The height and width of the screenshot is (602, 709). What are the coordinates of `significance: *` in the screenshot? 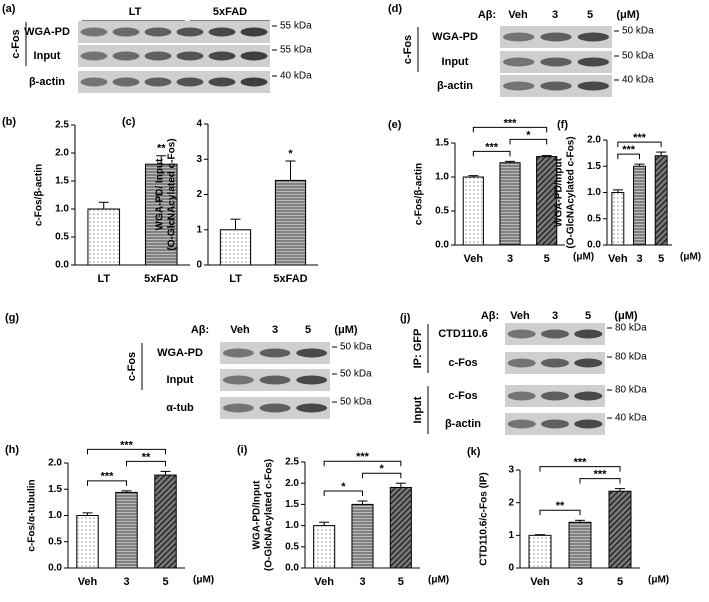 It's located at (382, 469).